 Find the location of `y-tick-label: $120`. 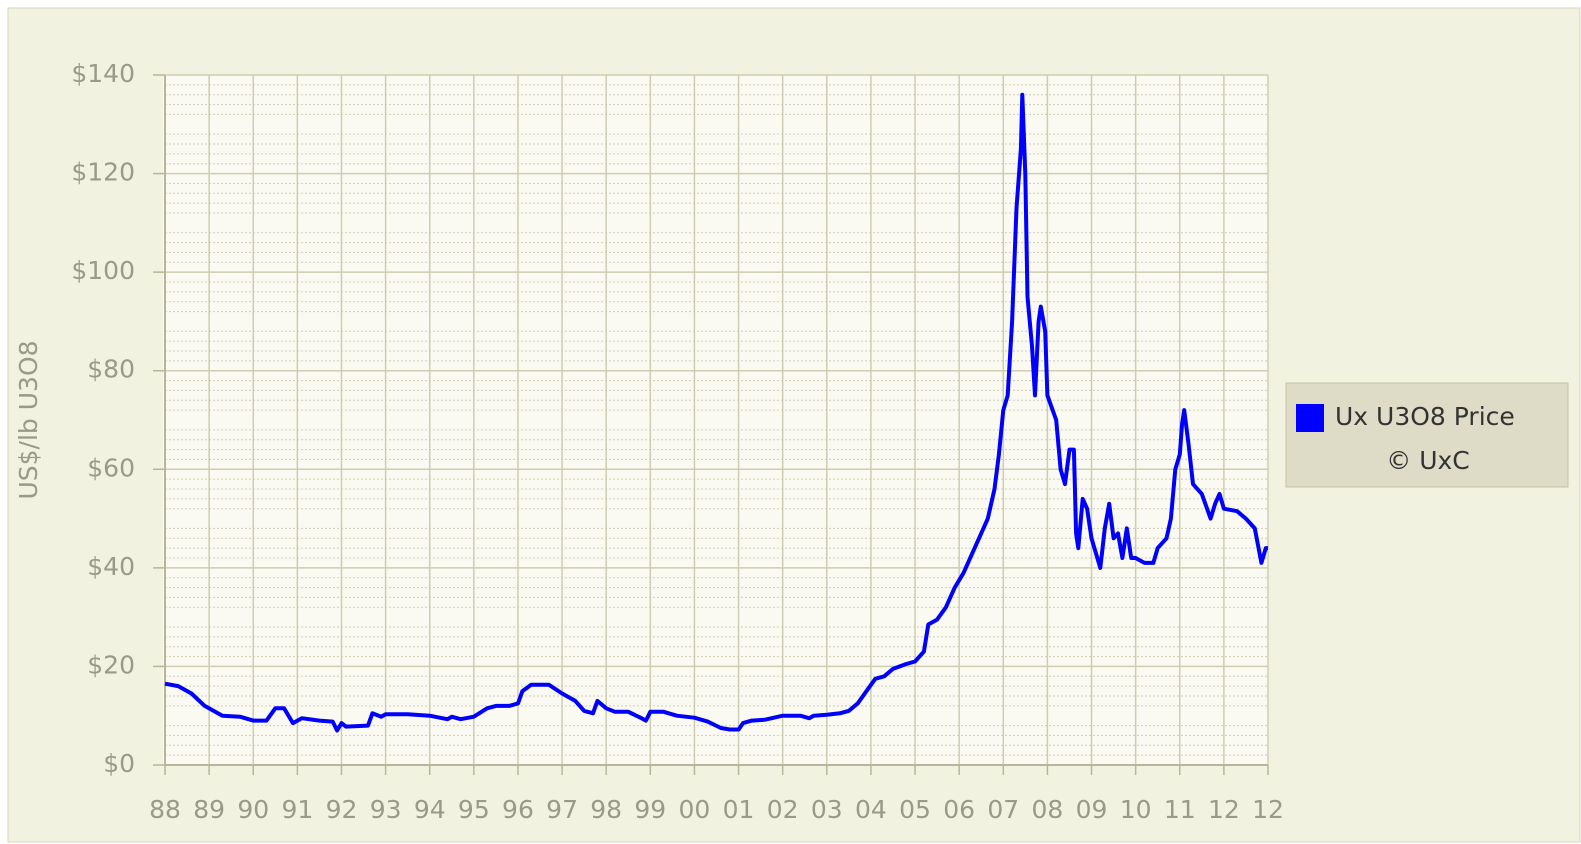

y-tick-label: $120 is located at coordinates (103, 172).